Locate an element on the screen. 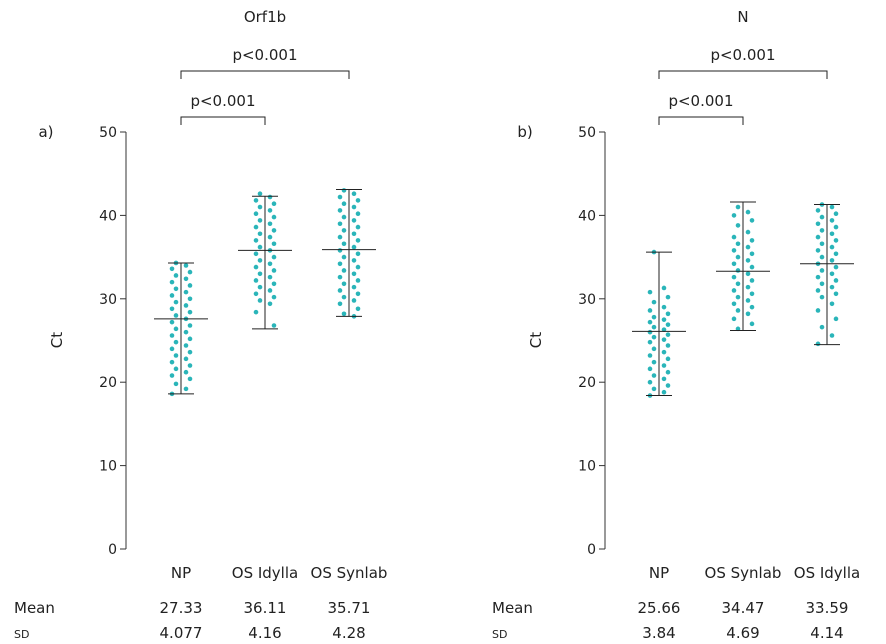 This screenshot has height=644, width=886. mean-value: 35.71 is located at coordinates (349, 608).